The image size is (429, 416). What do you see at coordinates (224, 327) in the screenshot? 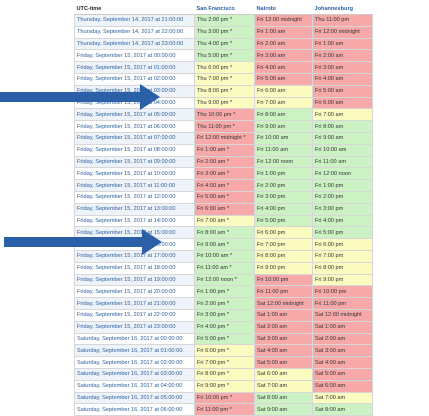
I see `san-francisco-cell: Fri 4:00 pm *` at bounding box center [224, 327].